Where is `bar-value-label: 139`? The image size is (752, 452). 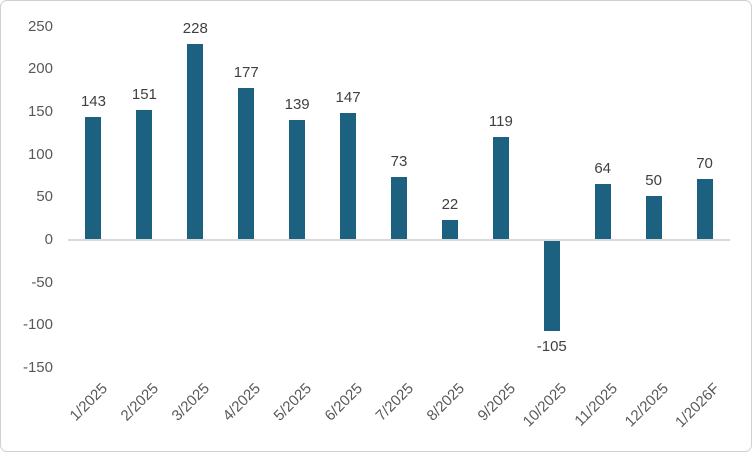 bar-value-label: 139 is located at coordinates (297, 105).